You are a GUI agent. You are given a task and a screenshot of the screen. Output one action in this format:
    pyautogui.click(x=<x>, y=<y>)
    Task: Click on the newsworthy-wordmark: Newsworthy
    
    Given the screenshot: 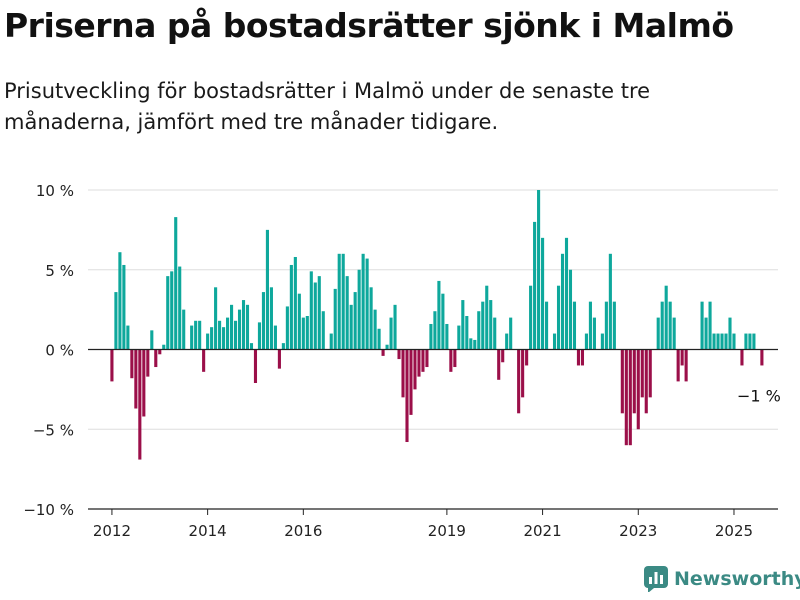 What is the action you would take?
    pyautogui.click(x=737, y=579)
    